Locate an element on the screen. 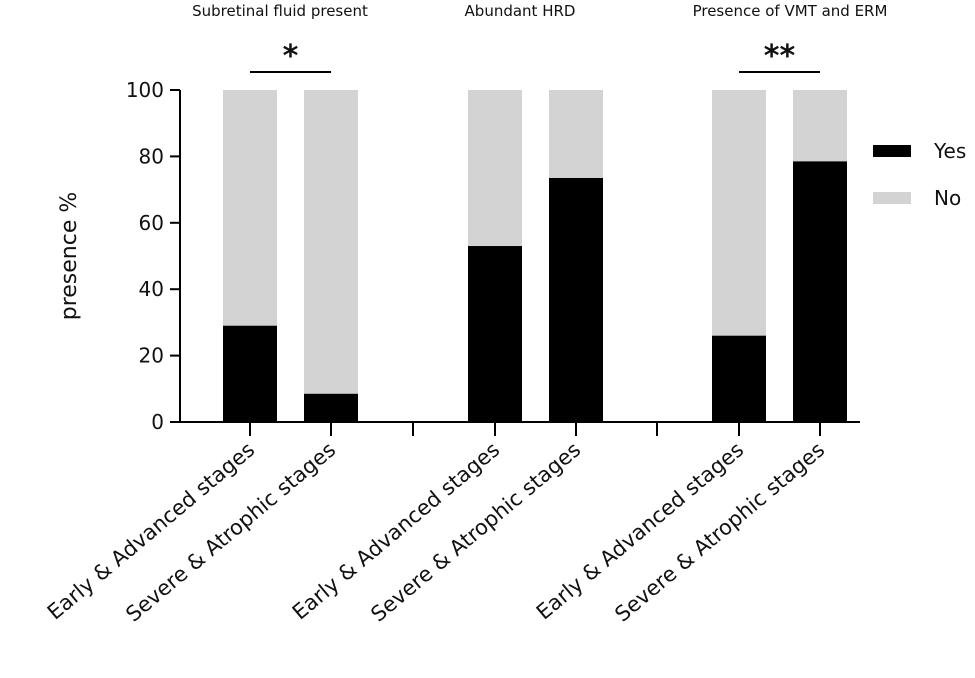 The image size is (975, 678). y-tick-label: 100 is located at coordinates (145, 90).